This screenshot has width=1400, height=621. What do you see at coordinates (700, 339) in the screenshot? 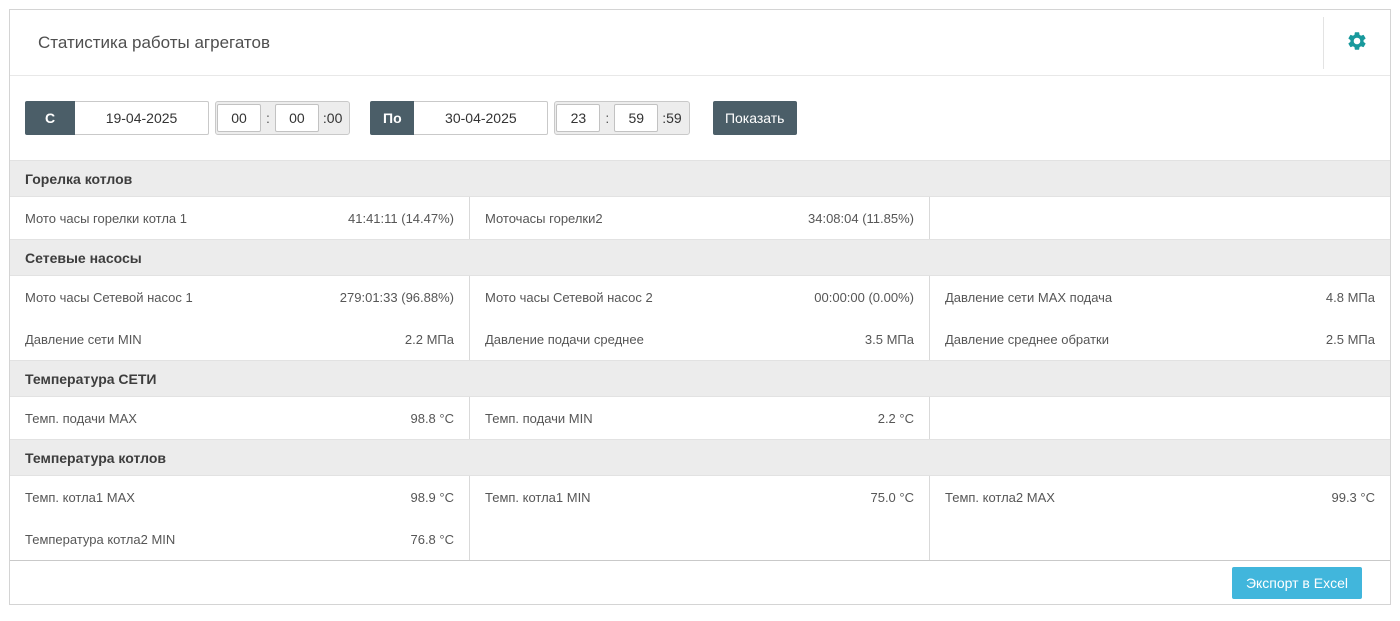
I see `stat-cell: Давление подачи среднее 3.5 МПа` at bounding box center [700, 339].